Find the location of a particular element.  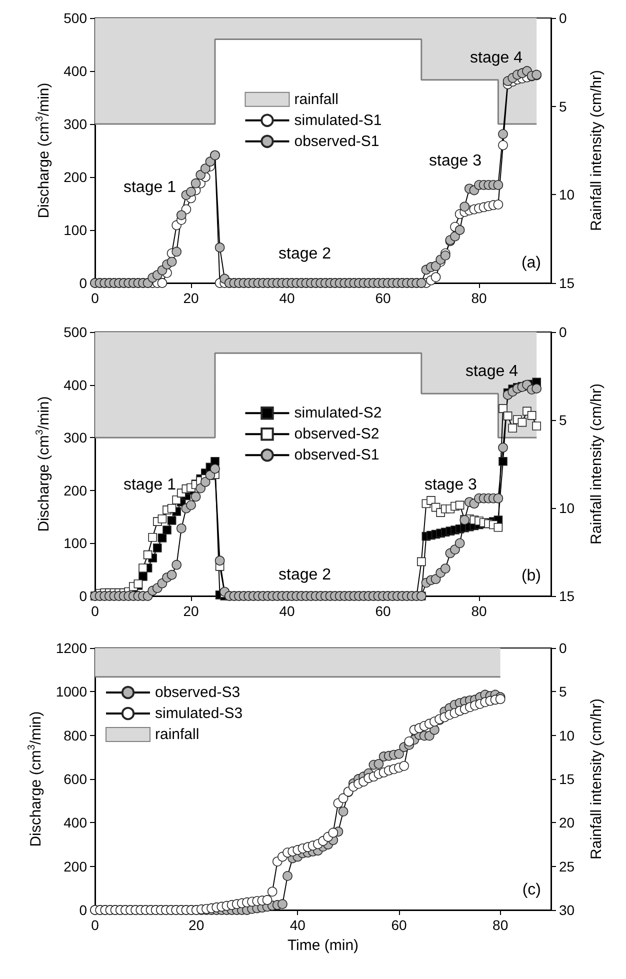

annotation: (b) is located at coordinates (531, 576).